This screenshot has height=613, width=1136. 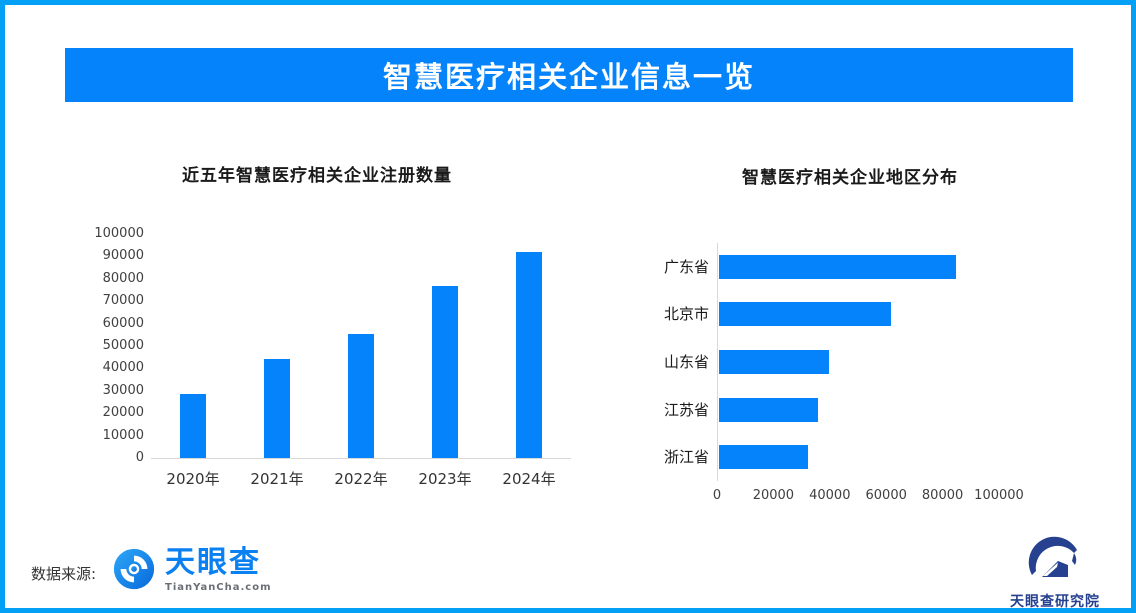 What do you see at coordinates (774, 362) in the screenshot?
I see `bar-山东省` at bounding box center [774, 362].